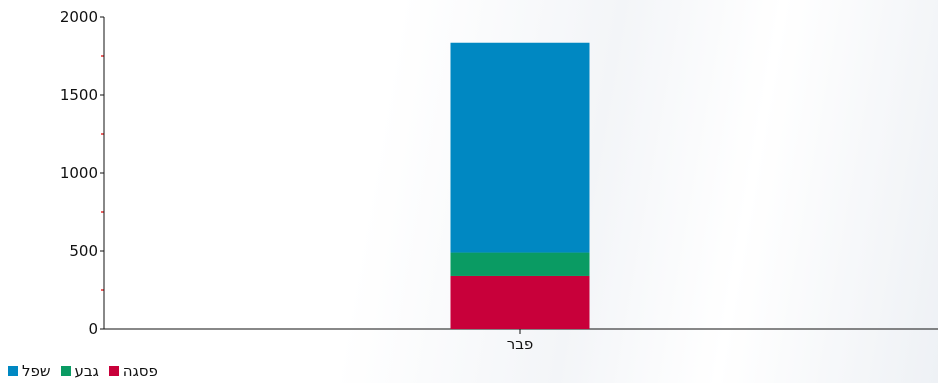 This screenshot has height=383, width=938. What do you see at coordinates (520, 344) in the screenshot?
I see `x-tick-label: פבר` at bounding box center [520, 344].